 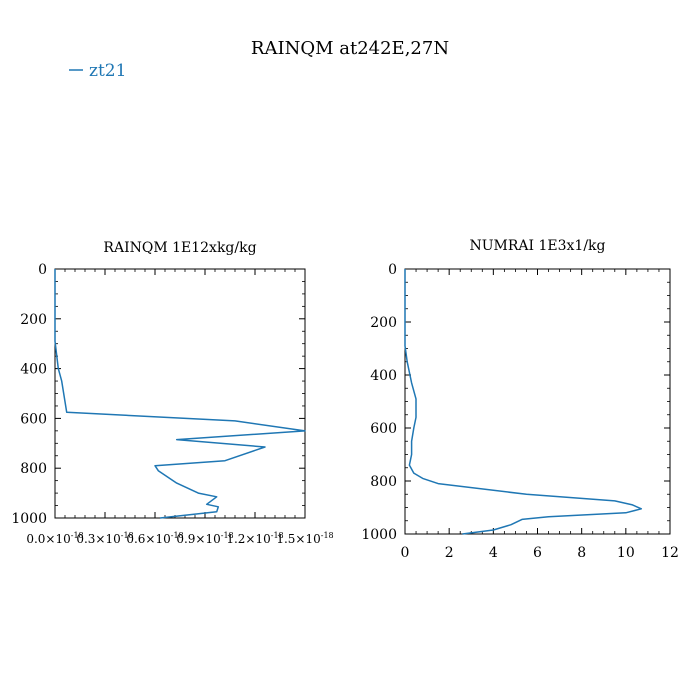 I want to click on panel-title: NUMRAI 1E3x1/kg, so click(x=537, y=246).